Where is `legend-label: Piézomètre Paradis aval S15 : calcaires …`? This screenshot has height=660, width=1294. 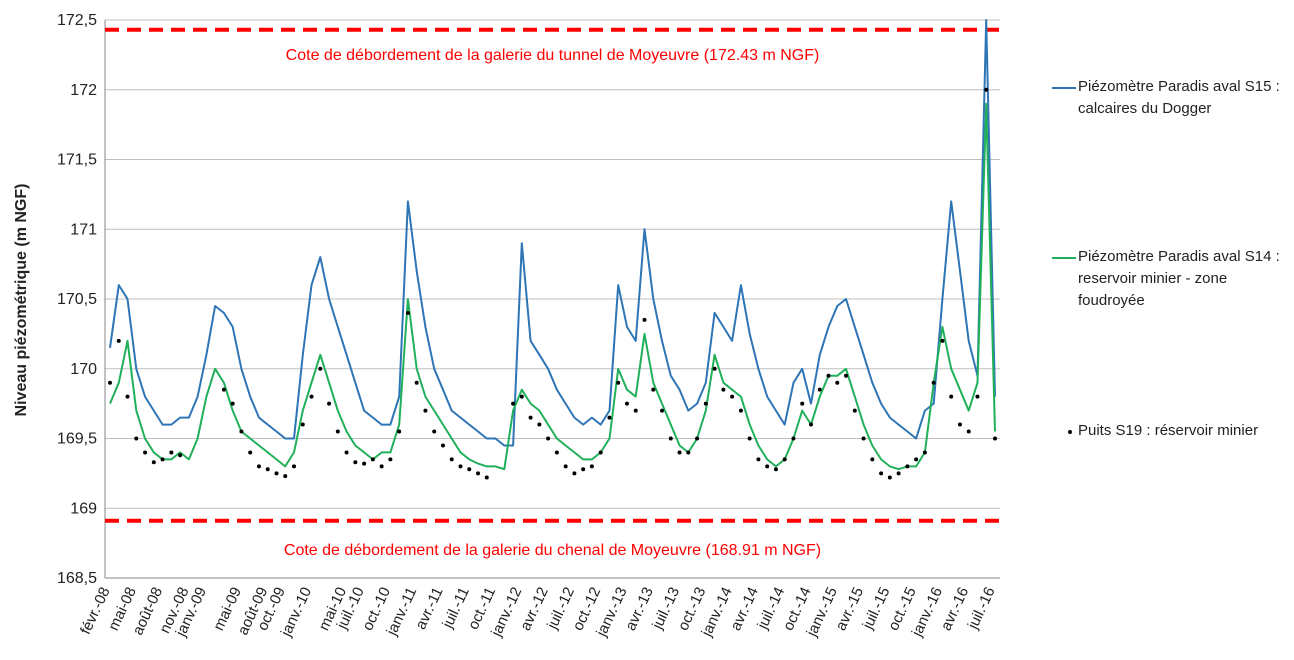
legend-label: Piézomètre Paradis aval S15 : calcaires … is located at coordinates (1179, 97).